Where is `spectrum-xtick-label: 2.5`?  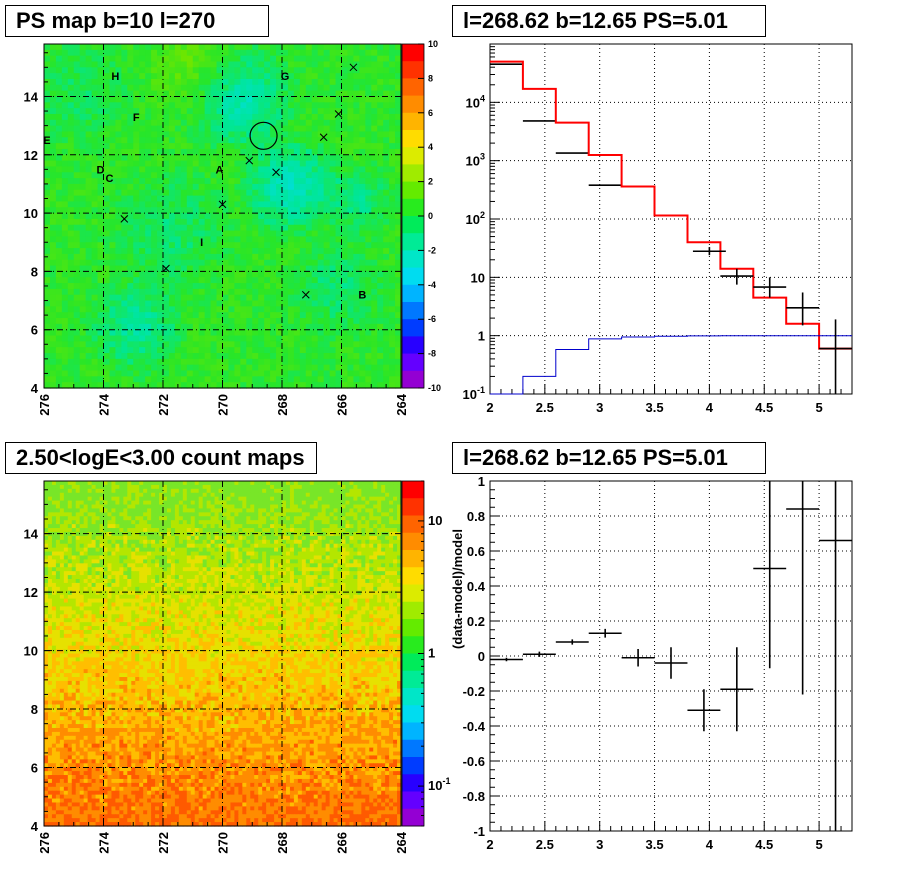 spectrum-xtick-label: 2.5 is located at coordinates (545, 407).